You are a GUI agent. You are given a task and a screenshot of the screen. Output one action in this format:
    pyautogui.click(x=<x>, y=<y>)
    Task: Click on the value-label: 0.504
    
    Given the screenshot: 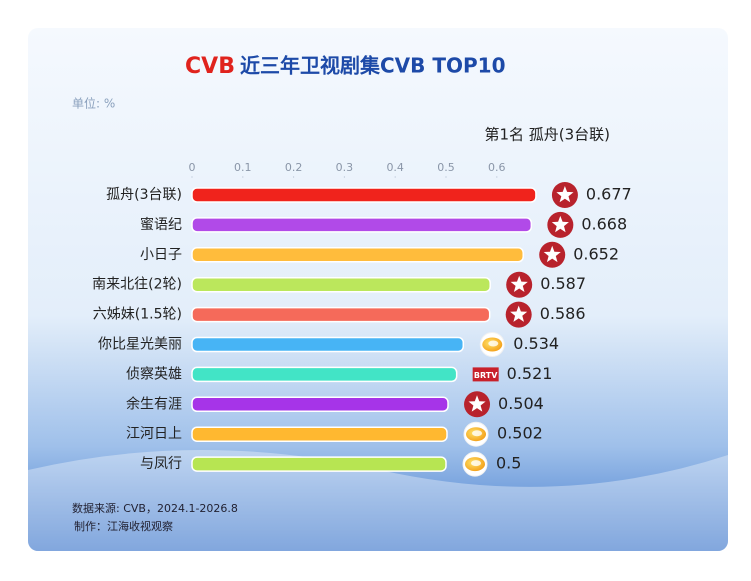 What is the action you would take?
    pyautogui.click(x=521, y=403)
    